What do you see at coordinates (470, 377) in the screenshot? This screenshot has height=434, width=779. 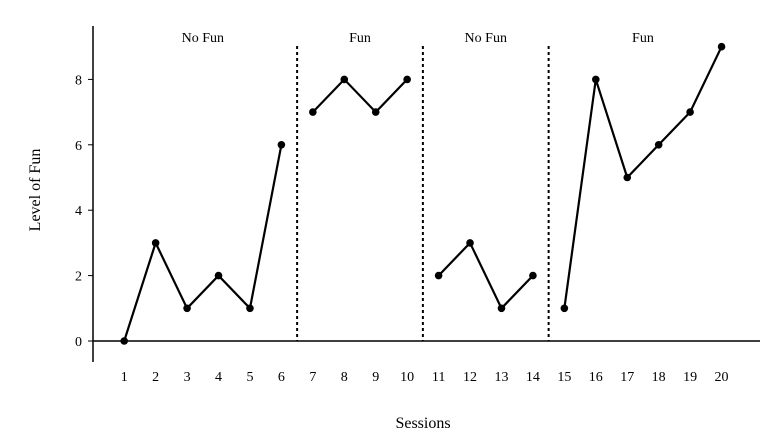 I see `x-tick-label: 12` at bounding box center [470, 377].